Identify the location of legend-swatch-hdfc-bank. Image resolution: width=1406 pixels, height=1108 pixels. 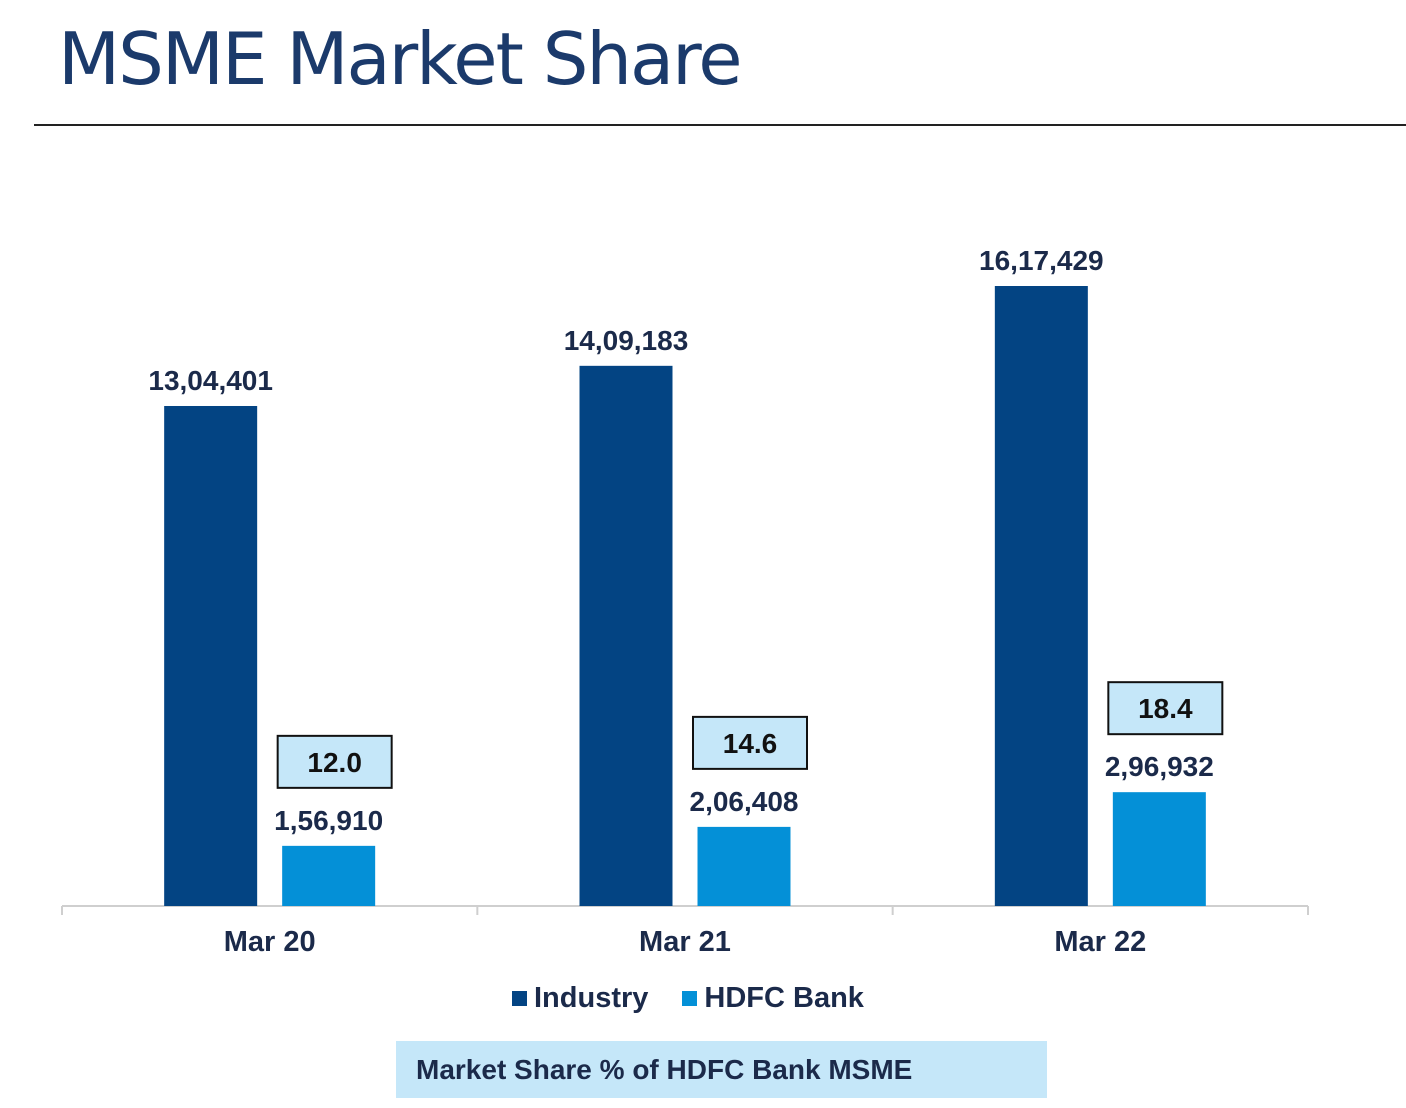
(690, 998).